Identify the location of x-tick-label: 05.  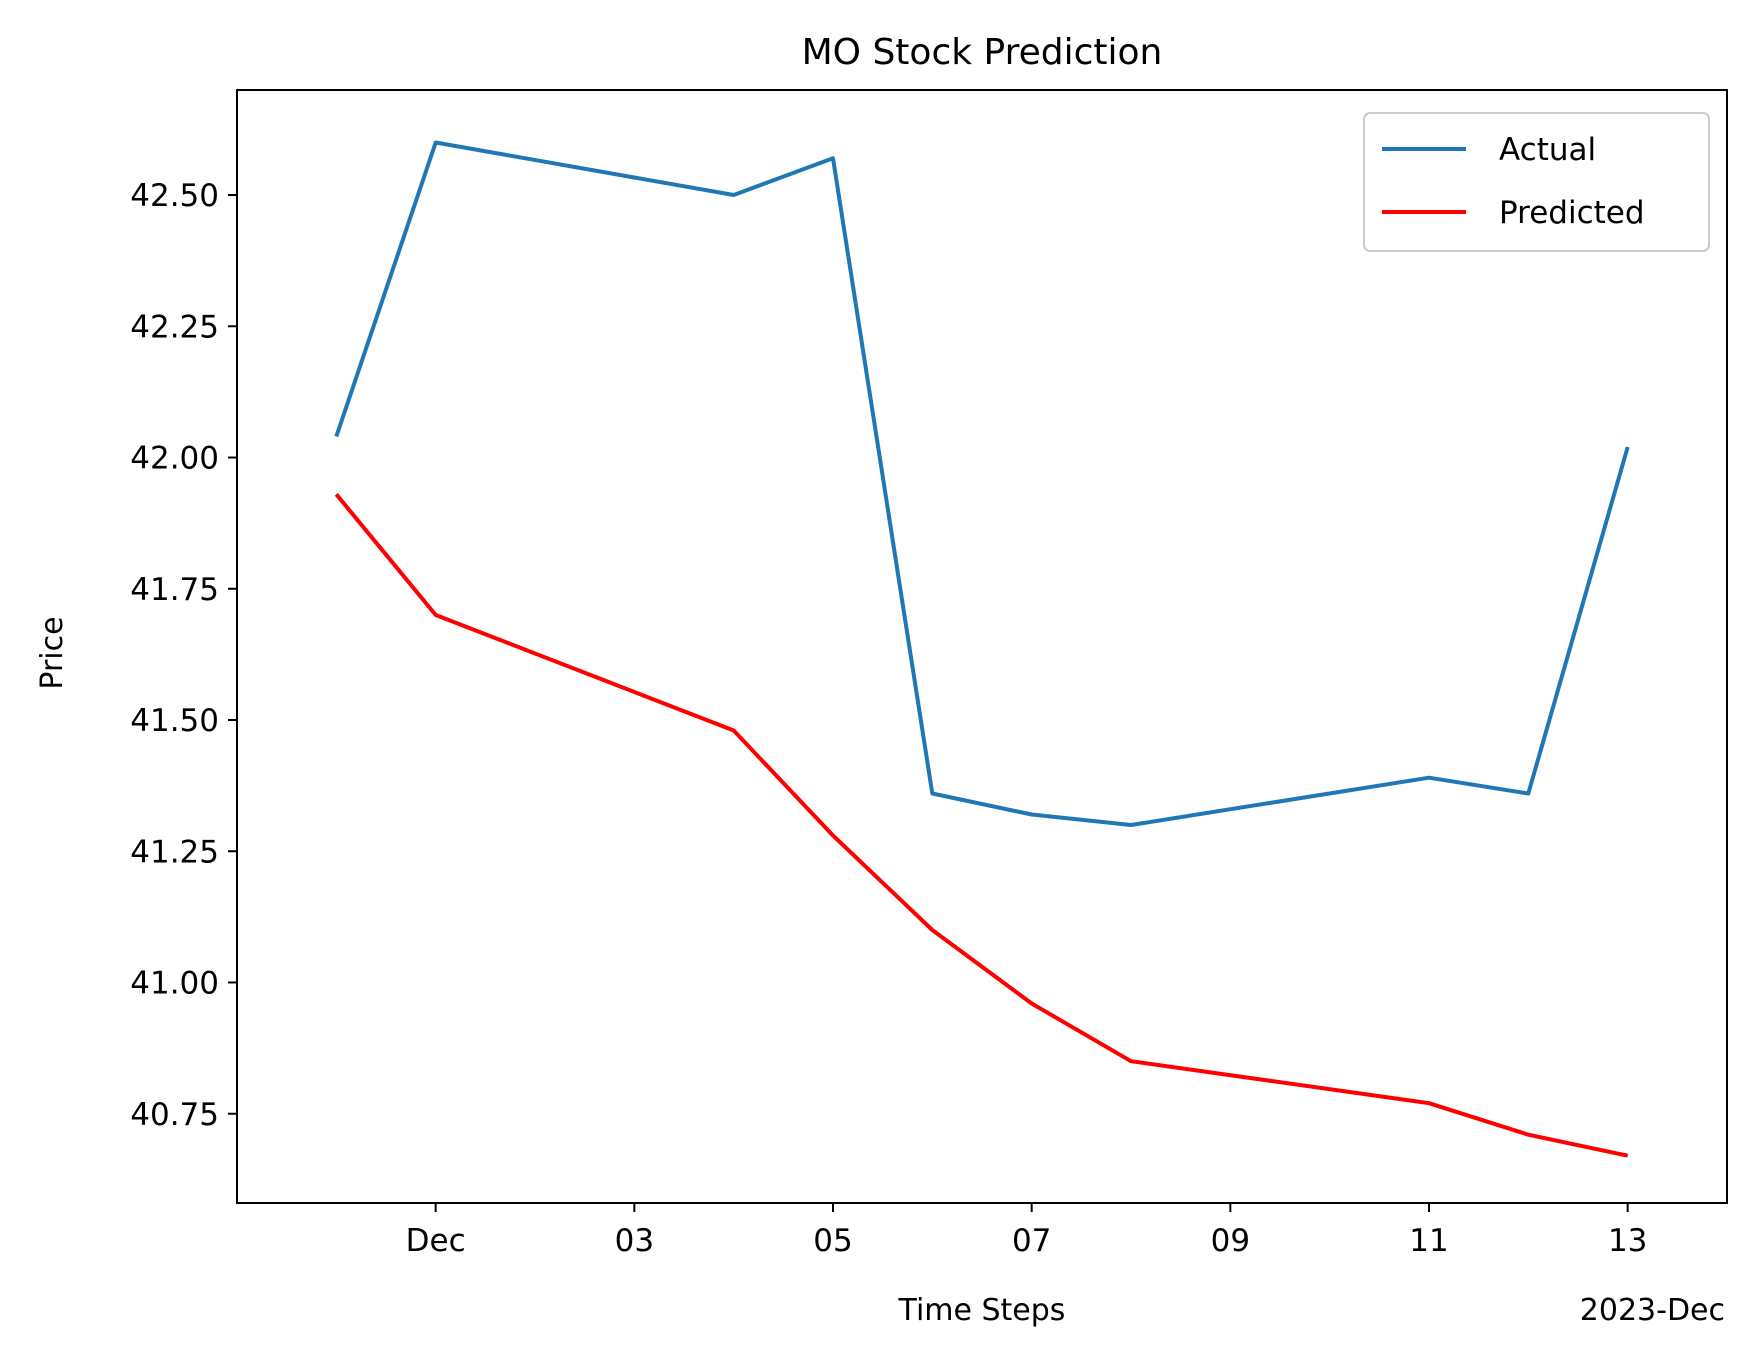
(832, 1241).